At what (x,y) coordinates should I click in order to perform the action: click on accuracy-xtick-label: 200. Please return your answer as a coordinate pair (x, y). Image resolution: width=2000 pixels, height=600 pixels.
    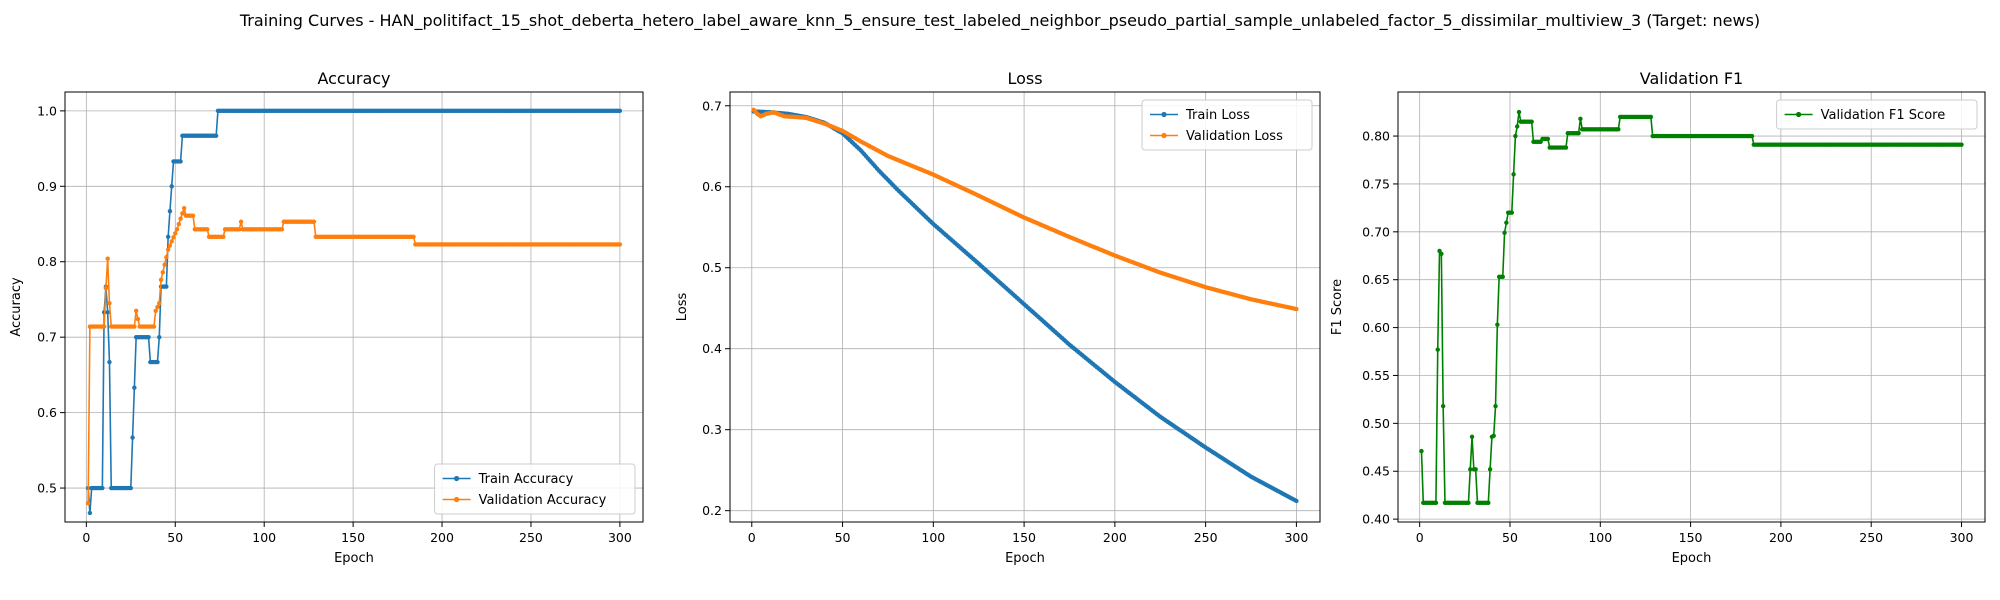
    Looking at the image, I should click on (442, 537).